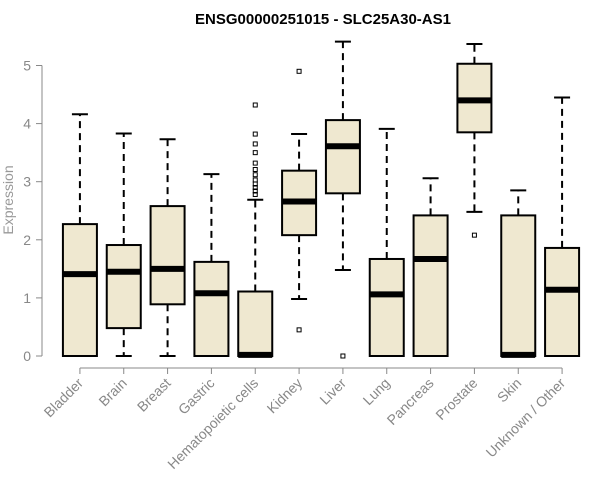  Describe the element at coordinates (27, 124) in the screenshot. I see `y-tick-label: 4` at that location.